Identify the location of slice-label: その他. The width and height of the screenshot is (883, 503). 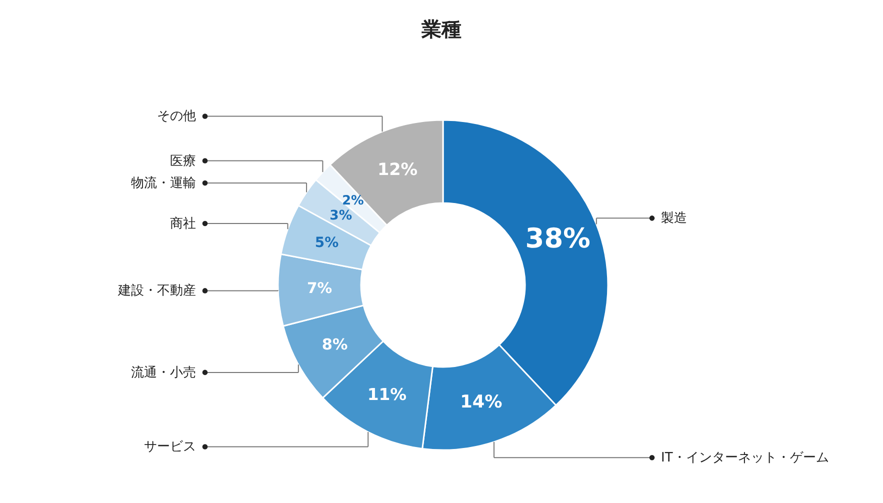
(176, 116).